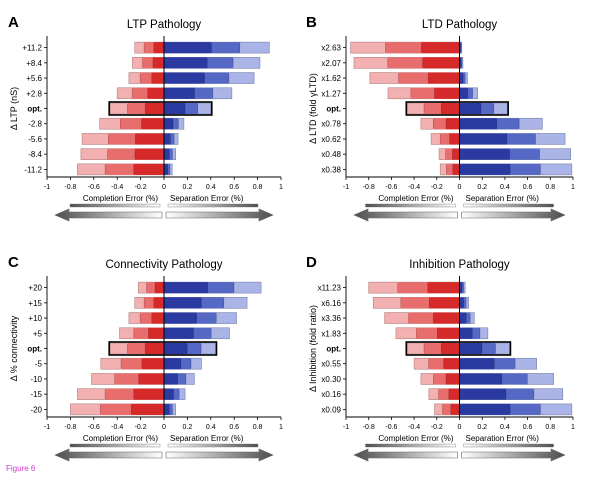 This screenshot has height=483, width=600. What do you see at coordinates (513, 215) in the screenshot?
I see `separation-arrow` at bounding box center [513, 215].